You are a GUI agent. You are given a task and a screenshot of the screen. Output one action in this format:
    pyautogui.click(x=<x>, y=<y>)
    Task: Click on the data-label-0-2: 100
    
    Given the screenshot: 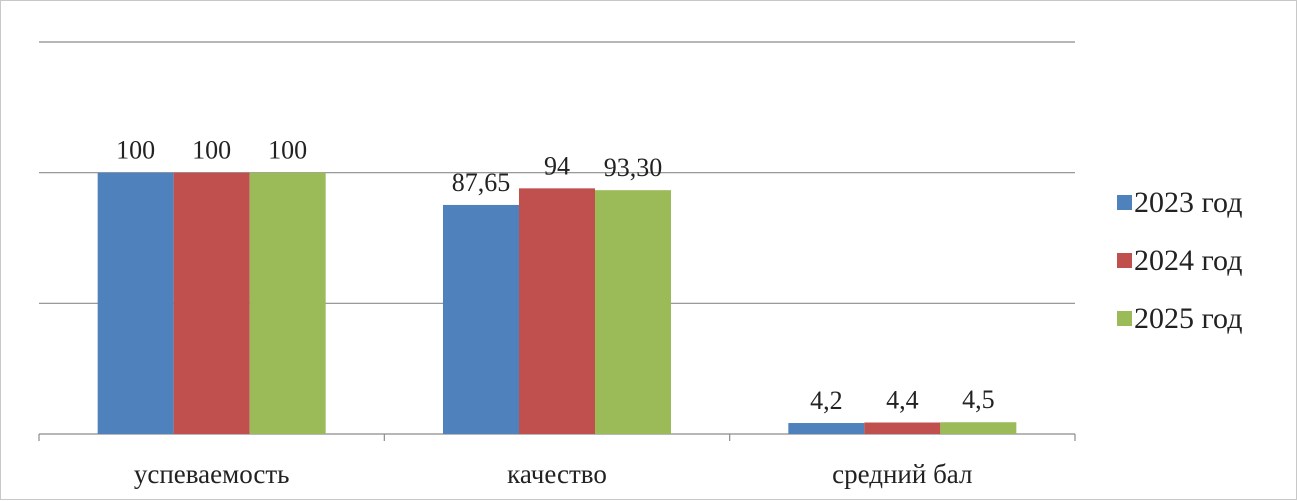 What is the action you would take?
    pyautogui.click(x=287, y=150)
    